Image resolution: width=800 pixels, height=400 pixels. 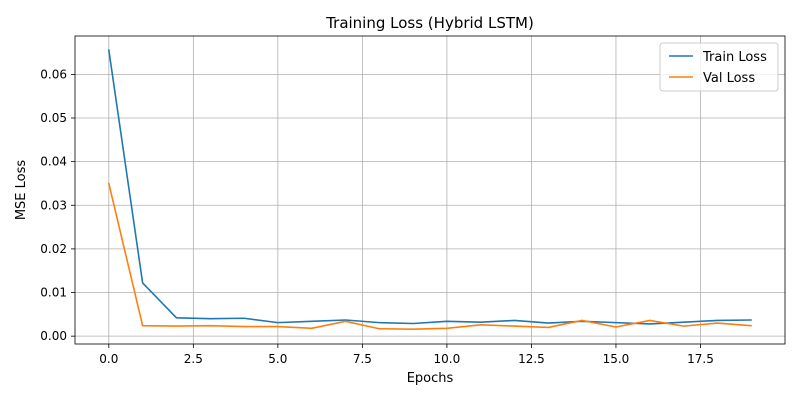 What do you see at coordinates (429, 23) in the screenshot?
I see `chart-title: Training Loss (Hybrid LSTM)` at bounding box center [429, 23].